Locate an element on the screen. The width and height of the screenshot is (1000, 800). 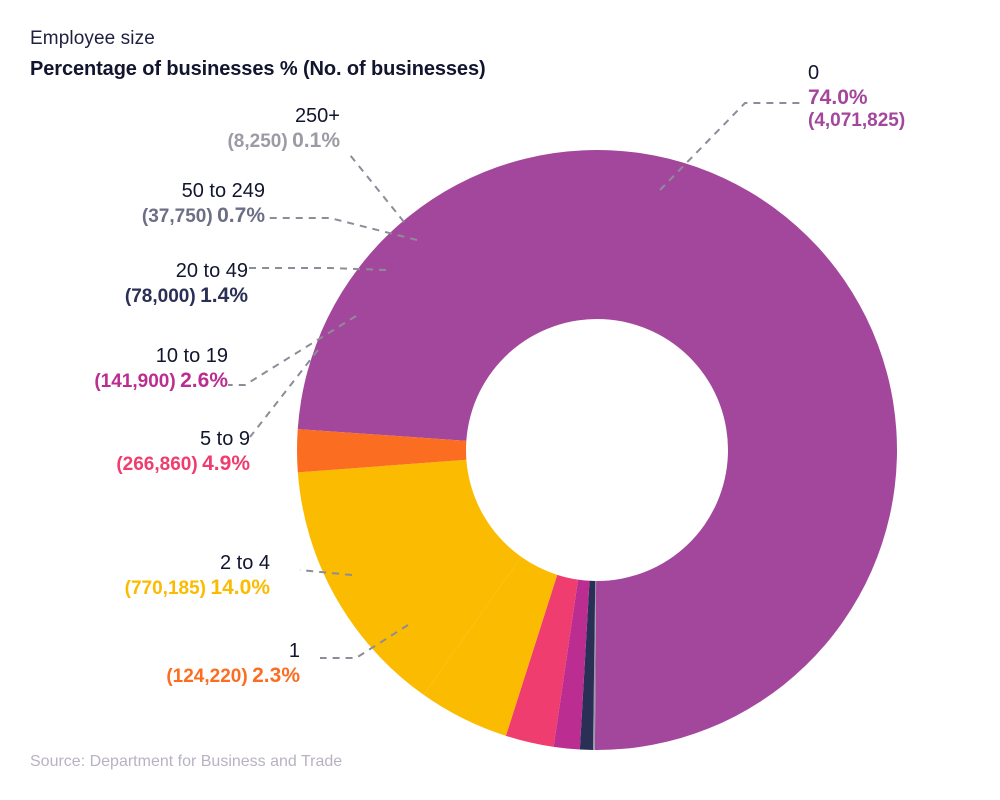
slice-20to49 is located at coordinates (571, 664).